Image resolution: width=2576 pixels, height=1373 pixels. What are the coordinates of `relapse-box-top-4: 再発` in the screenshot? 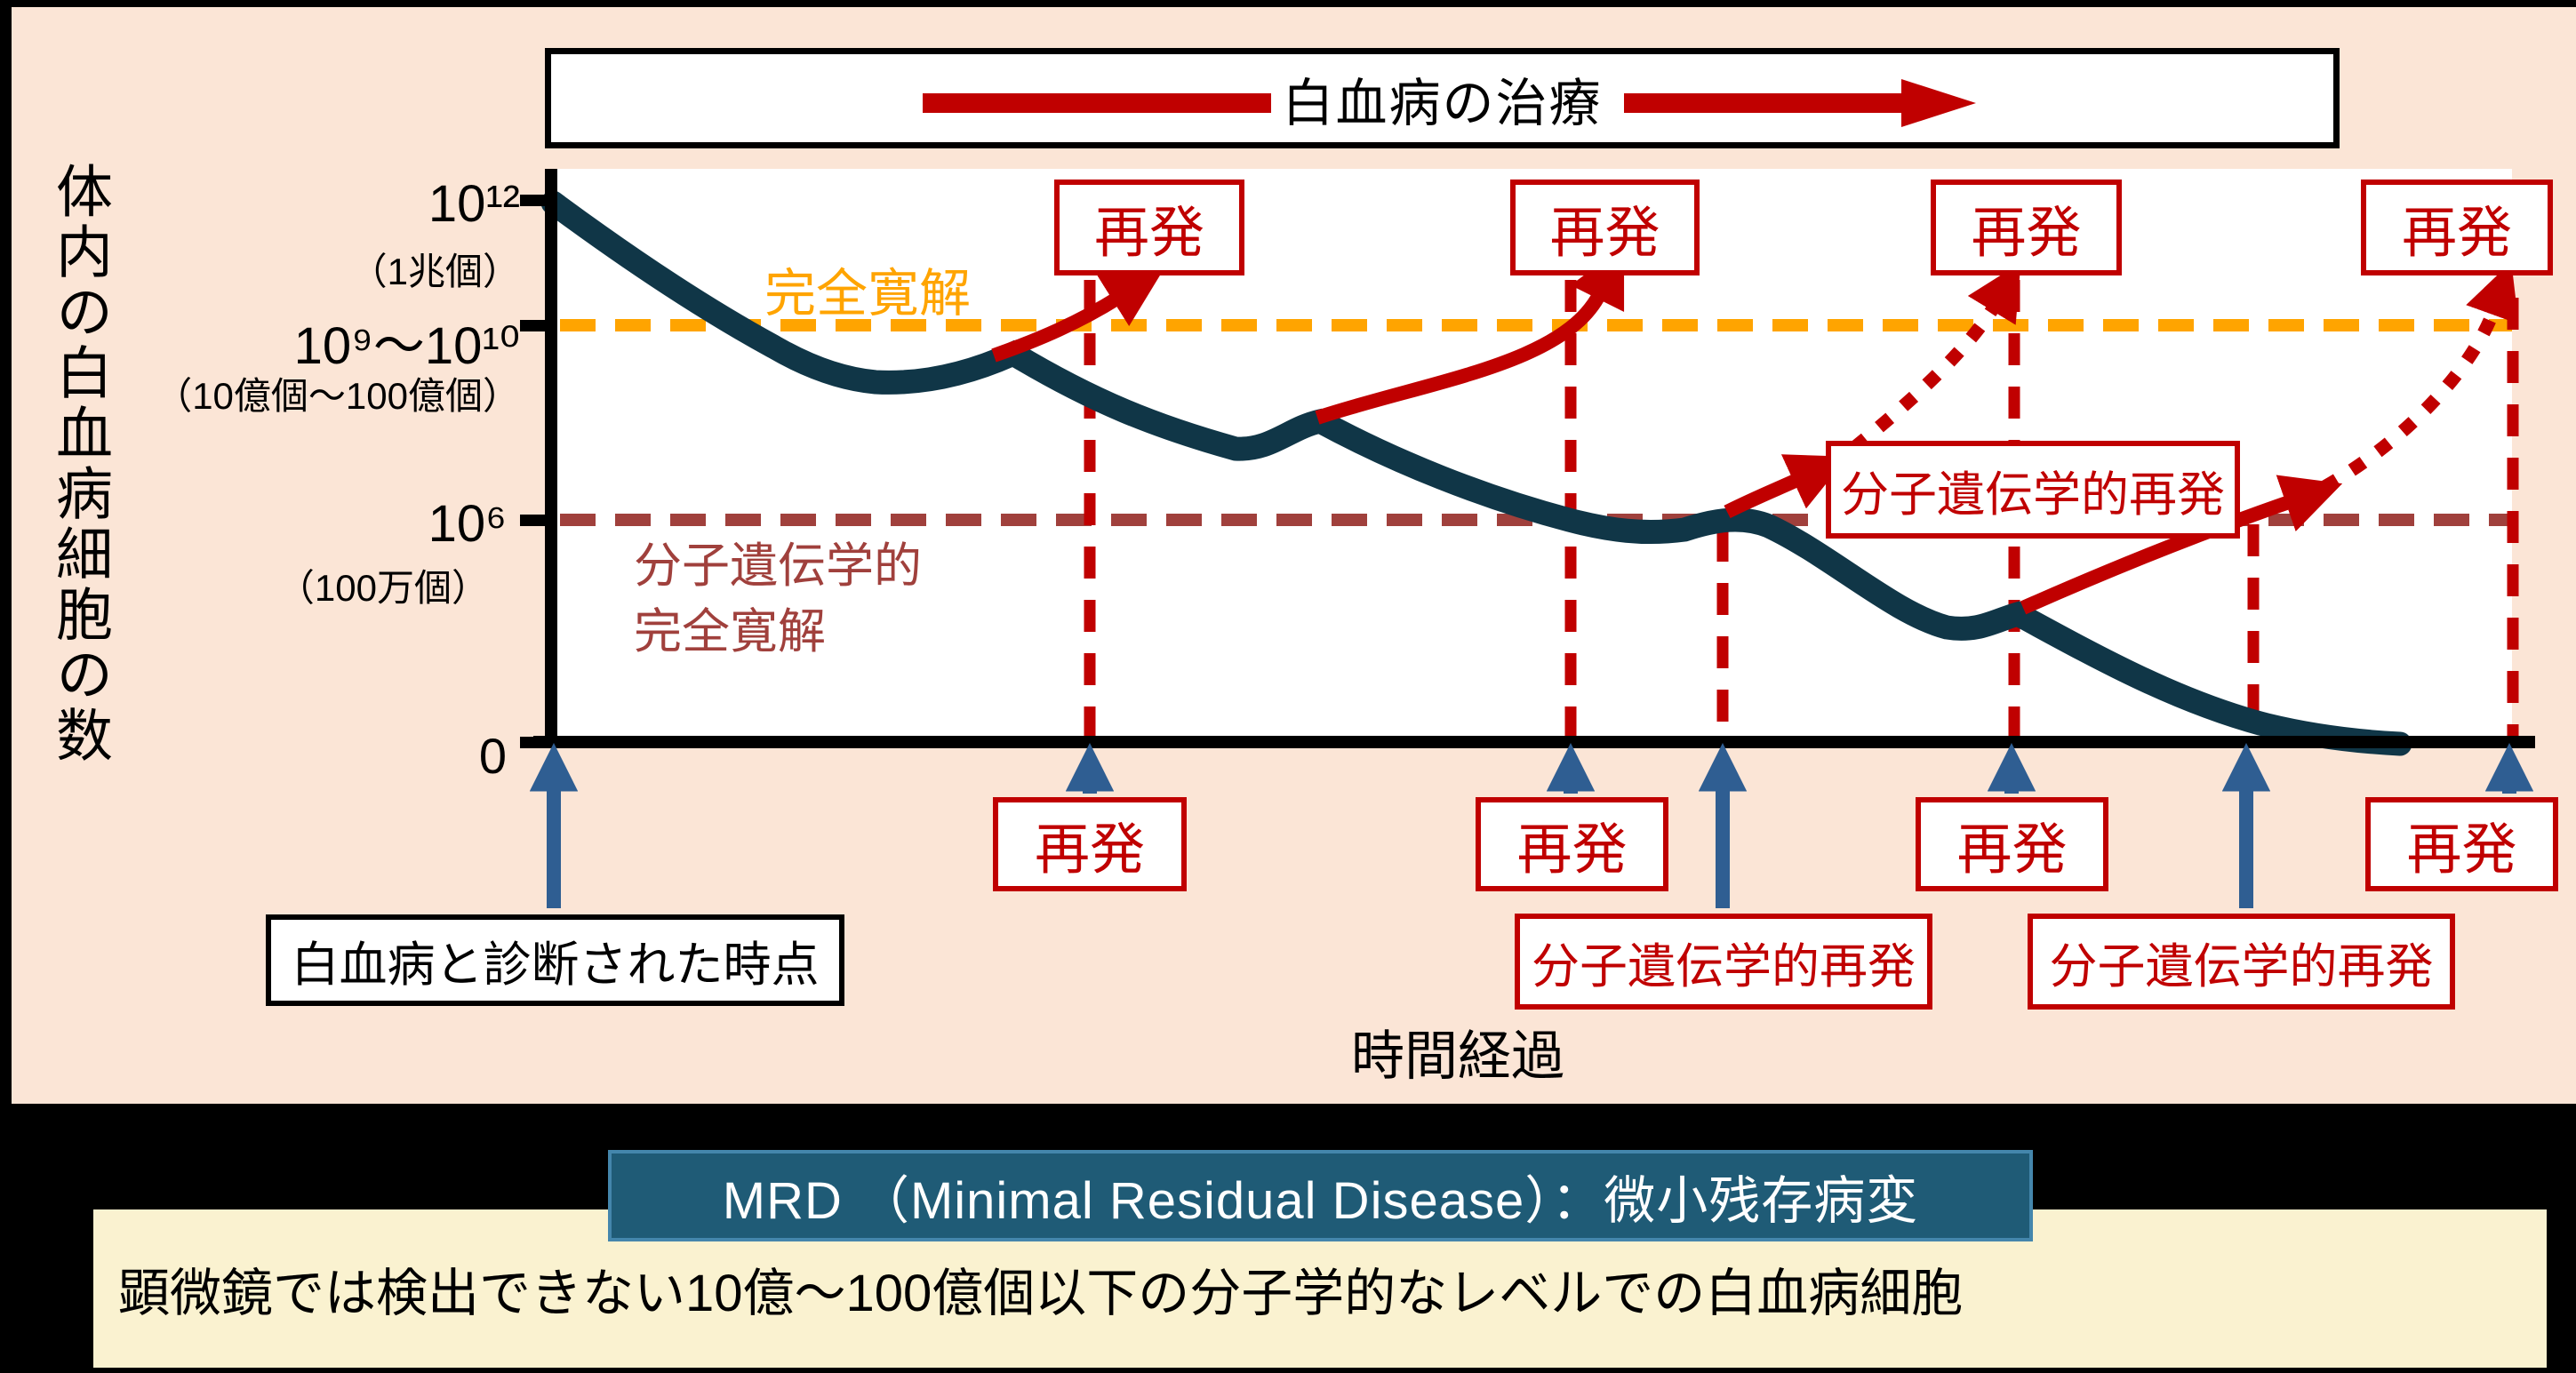 It's located at (2457, 227).